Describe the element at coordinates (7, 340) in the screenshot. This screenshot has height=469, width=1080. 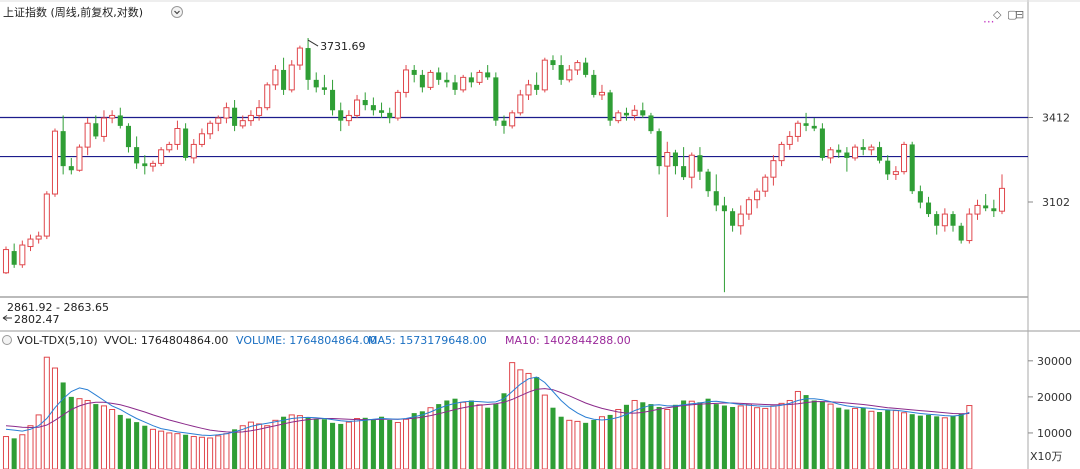
I see `volume-dropdown-icon` at that location.